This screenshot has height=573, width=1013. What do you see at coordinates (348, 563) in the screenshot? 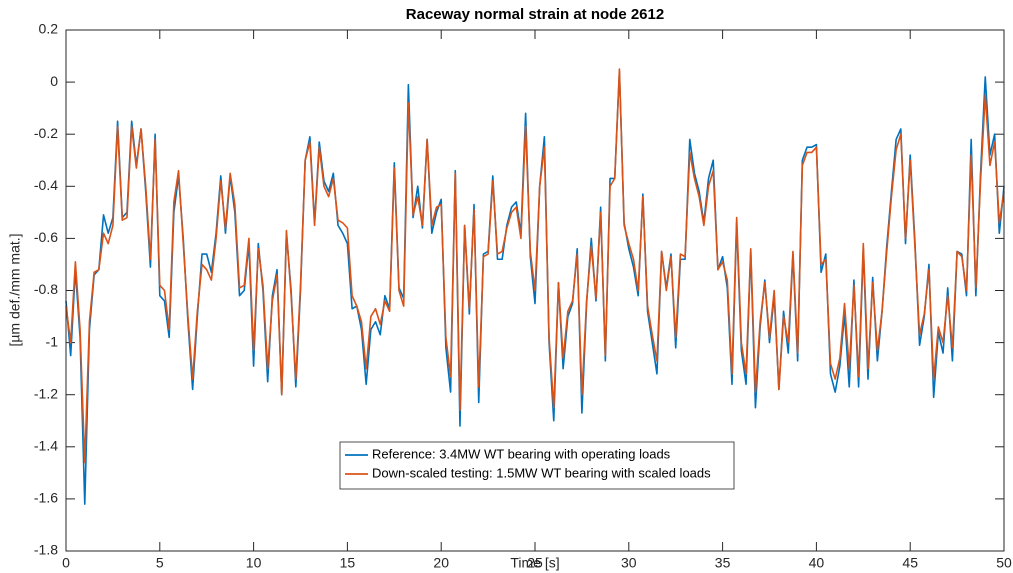
I see `x-tick-label: 15` at bounding box center [348, 563].